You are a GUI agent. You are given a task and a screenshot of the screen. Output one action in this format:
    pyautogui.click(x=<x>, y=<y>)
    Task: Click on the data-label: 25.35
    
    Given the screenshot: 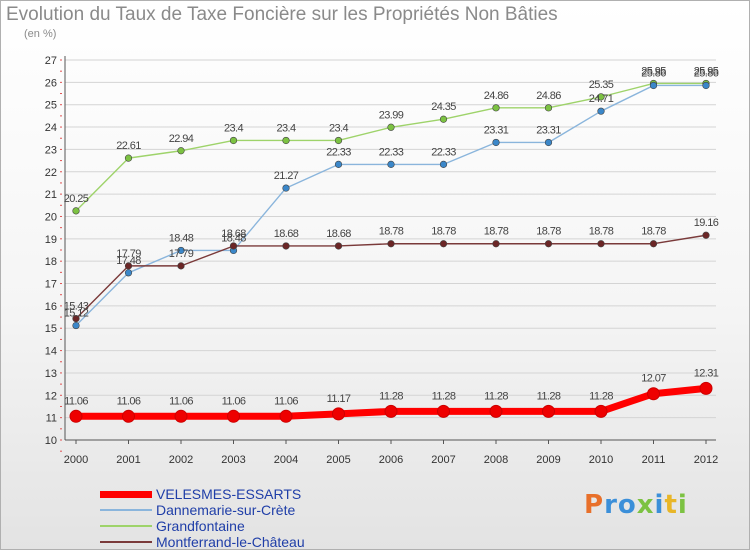 What is the action you would take?
    pyautogui.click(x=601, y=85)
    